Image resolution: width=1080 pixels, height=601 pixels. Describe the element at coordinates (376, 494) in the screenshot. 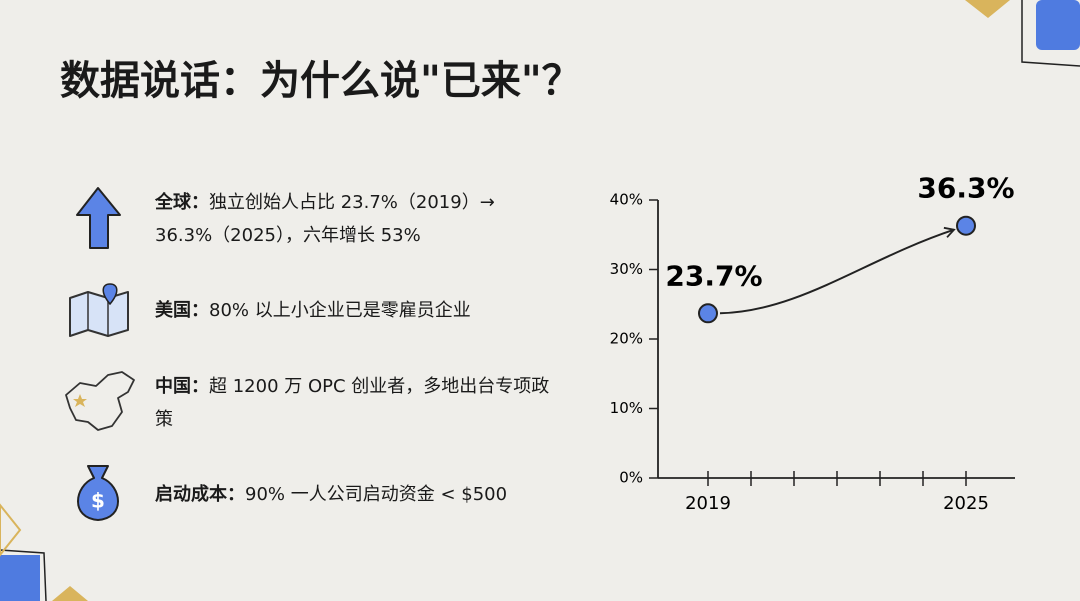

I see `bullet-text: 90% 一人公司启动资金 < $500` at that location.